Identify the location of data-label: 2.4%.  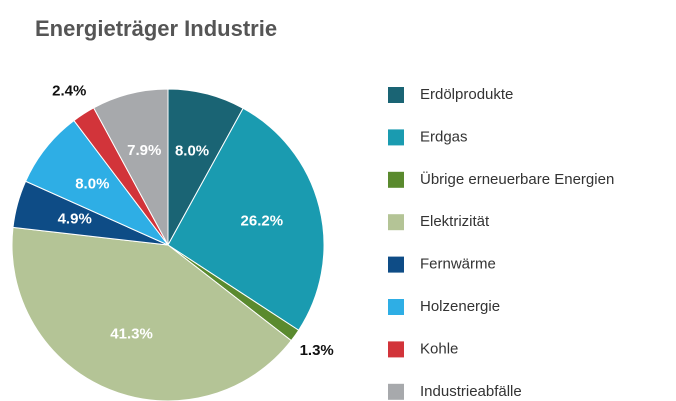
(69, 90).